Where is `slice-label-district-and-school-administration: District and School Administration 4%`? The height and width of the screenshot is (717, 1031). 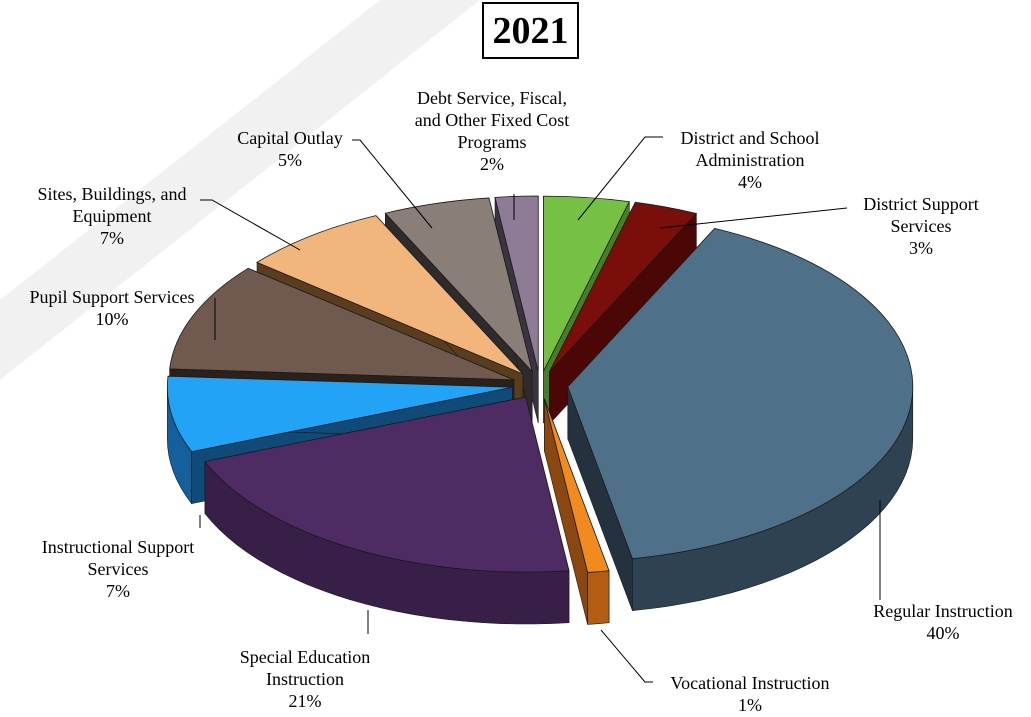 slice-label-district-and-school-administration: District and School Administration 4% is located at coordinates (750, 160).